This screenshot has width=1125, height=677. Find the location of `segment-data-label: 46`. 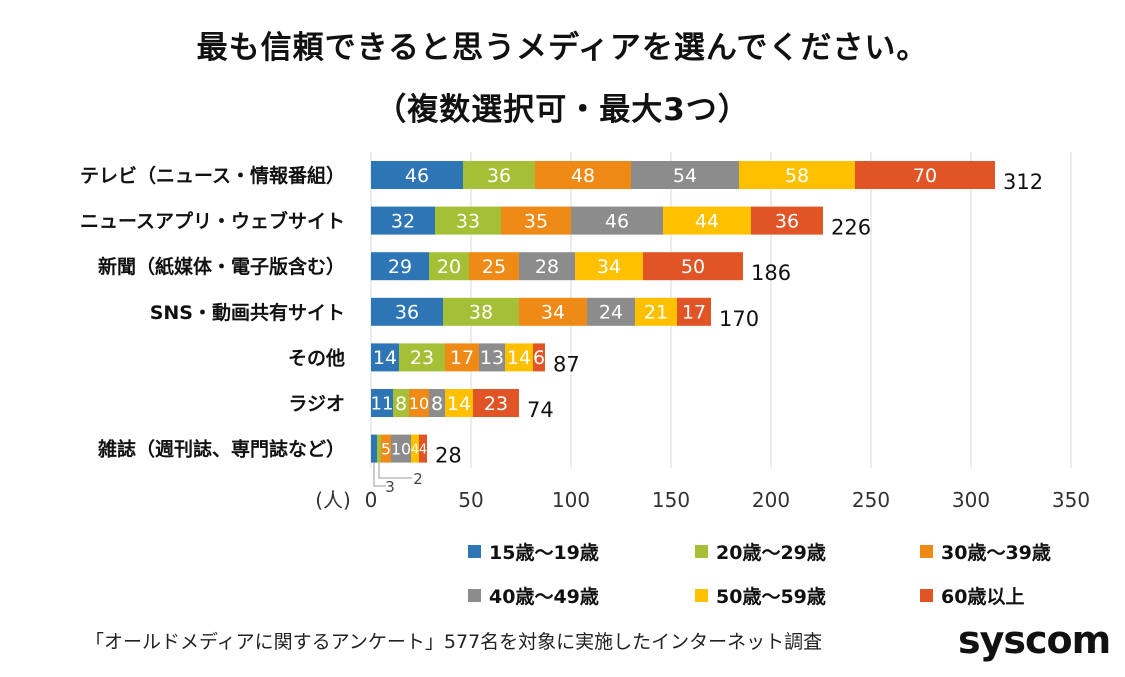

segment-data-label: 46 is located at coordinates (617, 221).